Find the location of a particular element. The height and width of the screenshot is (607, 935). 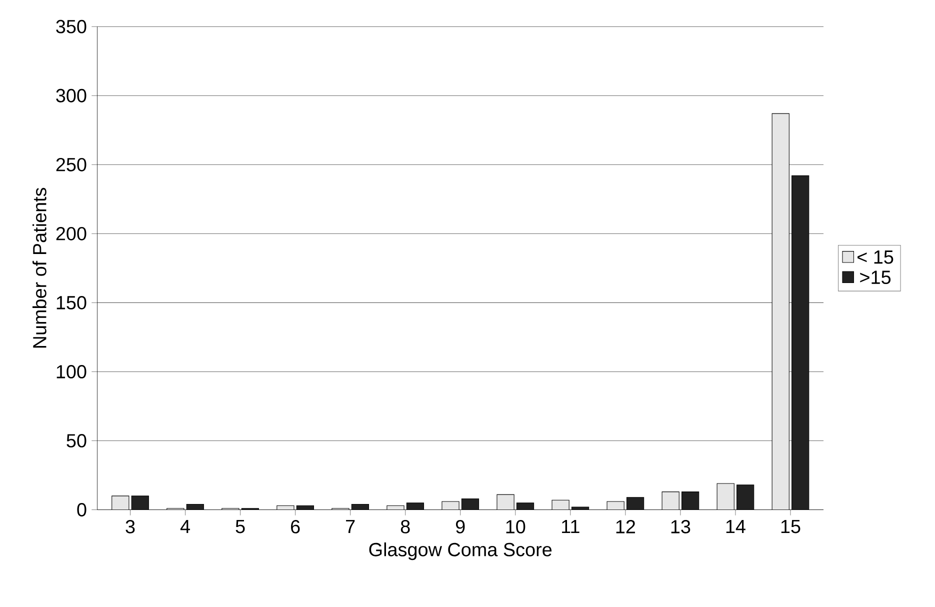

y-tick-label: 100 is located at coordinates (71, 371).